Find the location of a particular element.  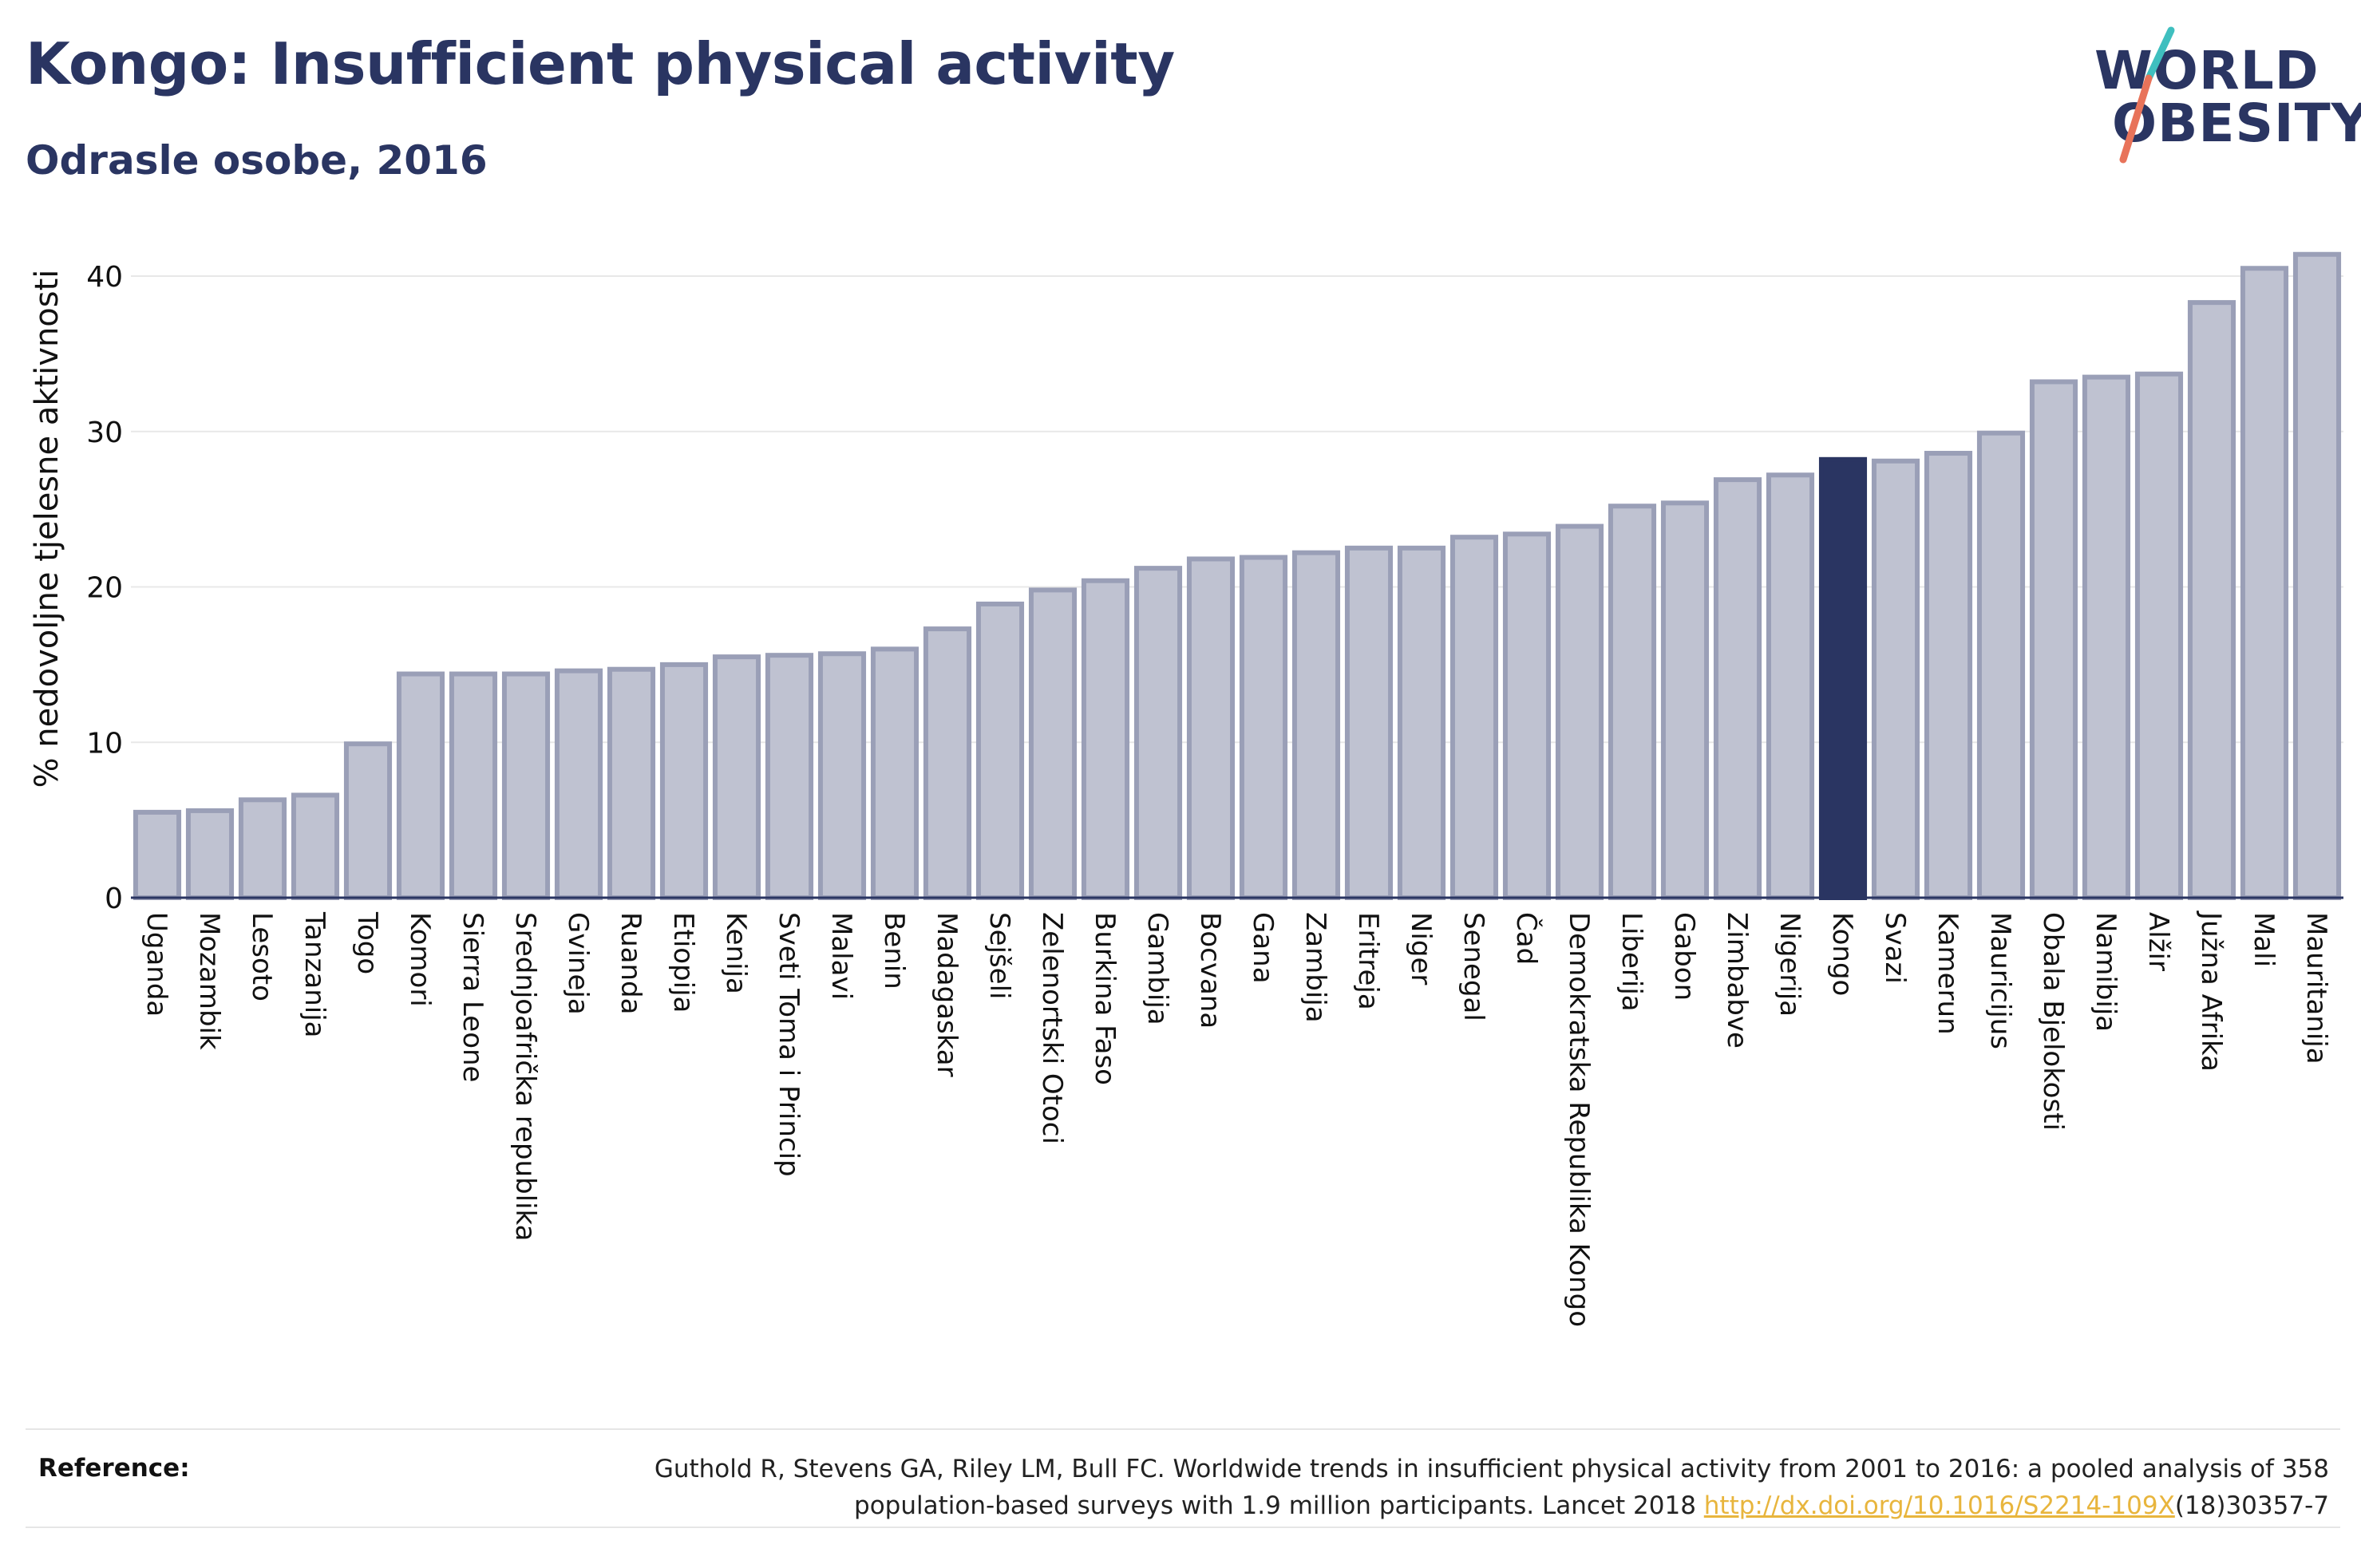

x-tick-label: Madagaskar is located at coordinates (947, 994).